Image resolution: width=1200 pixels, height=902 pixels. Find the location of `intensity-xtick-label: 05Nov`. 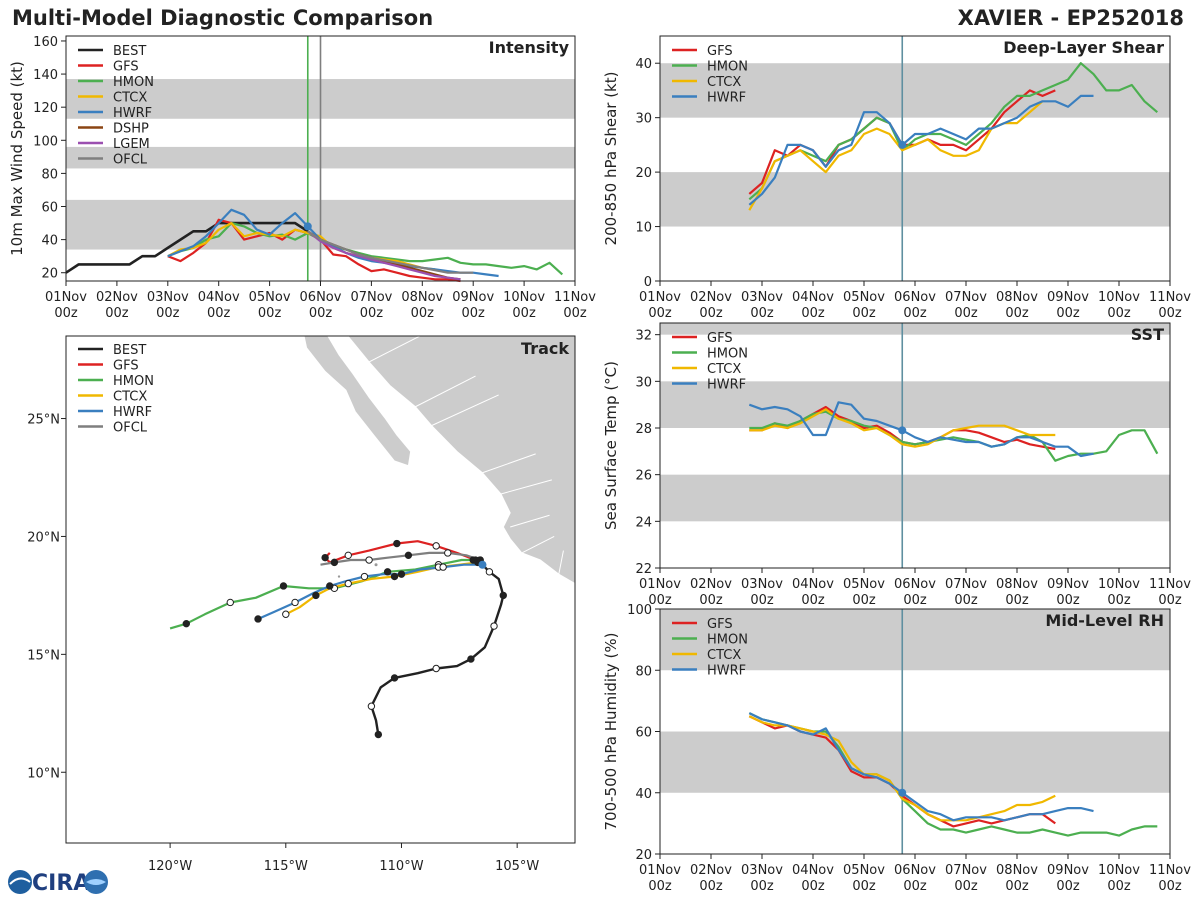

intensity-xtick-label: 05Nov is located at coordinates (270, 297).